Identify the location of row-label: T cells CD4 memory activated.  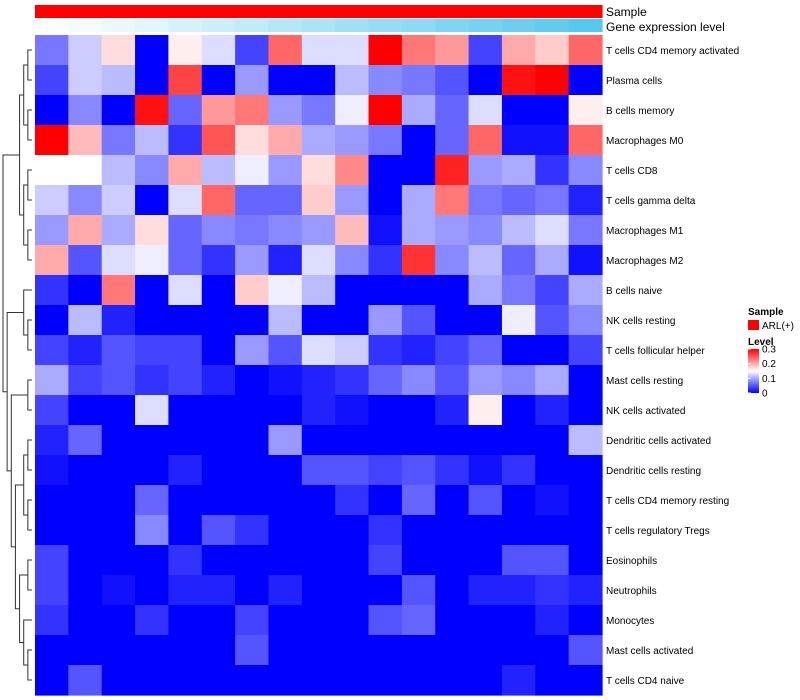
(672, 51).